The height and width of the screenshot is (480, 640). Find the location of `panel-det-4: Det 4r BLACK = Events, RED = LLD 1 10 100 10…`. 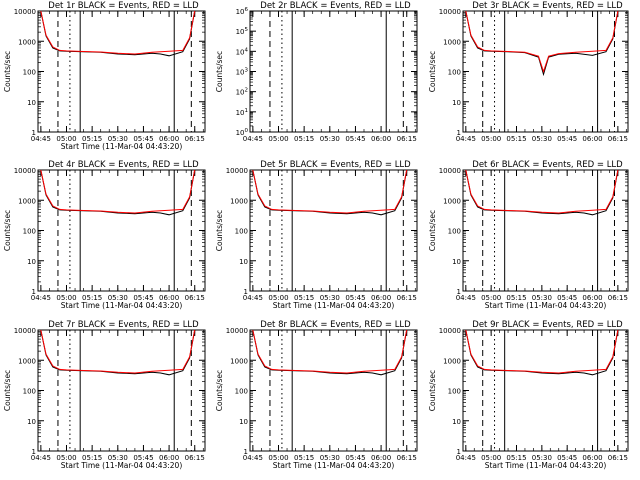

panel-det-4: Det 4r BLACK = Events, RED = LLD 1 10 100 10… is located at coordinates (104, 235).